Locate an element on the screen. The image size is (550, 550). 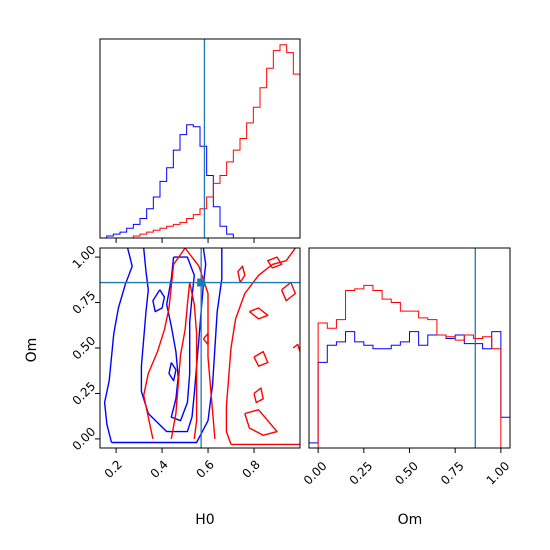
h0-tick-label-2: 0.6 is located at coordinates (205, 468).